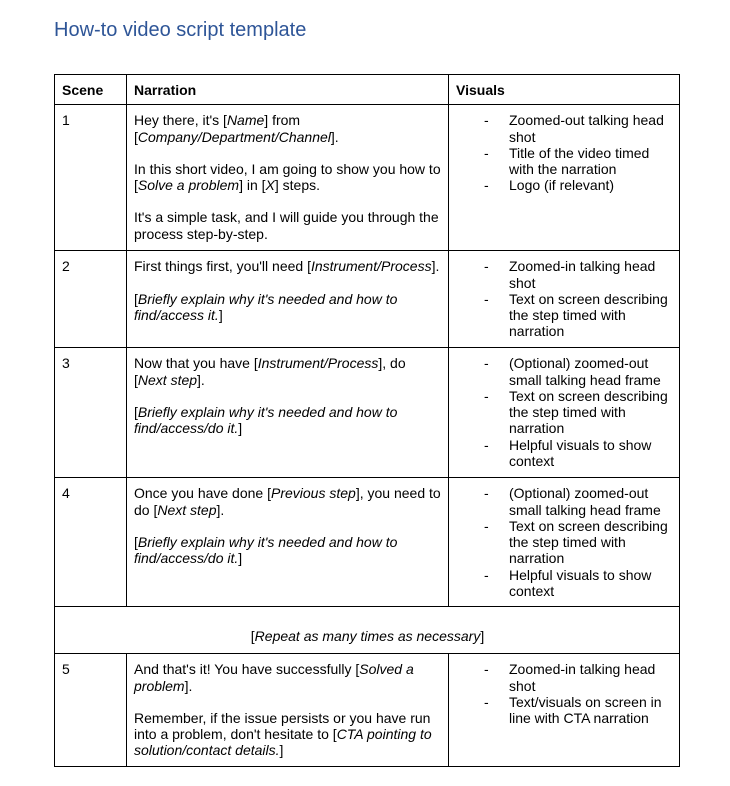 This screenshot has width=730, height=786. I want to click on scene-number: 1, so click(90, 178).